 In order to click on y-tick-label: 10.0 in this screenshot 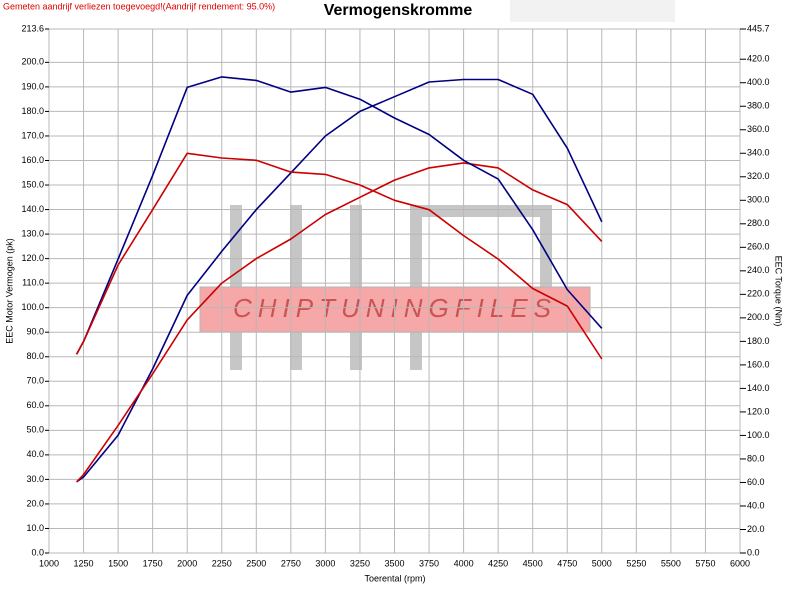, I will do `click(35, 528)`.